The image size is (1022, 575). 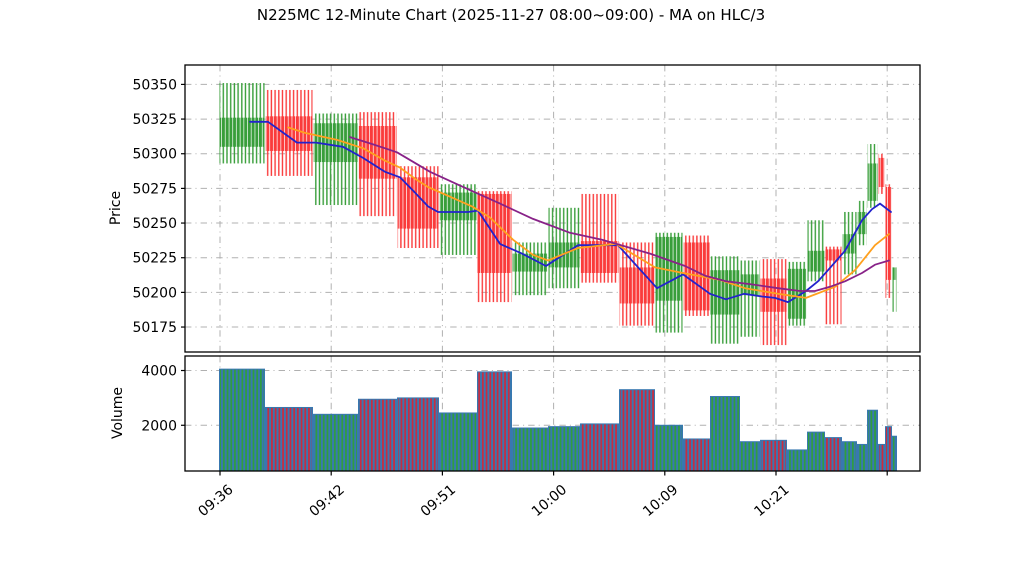 What do you see at coordinates (159, 372) in the screenshot?
I see `svg-text: 4000` at bounding box center [159, 372].